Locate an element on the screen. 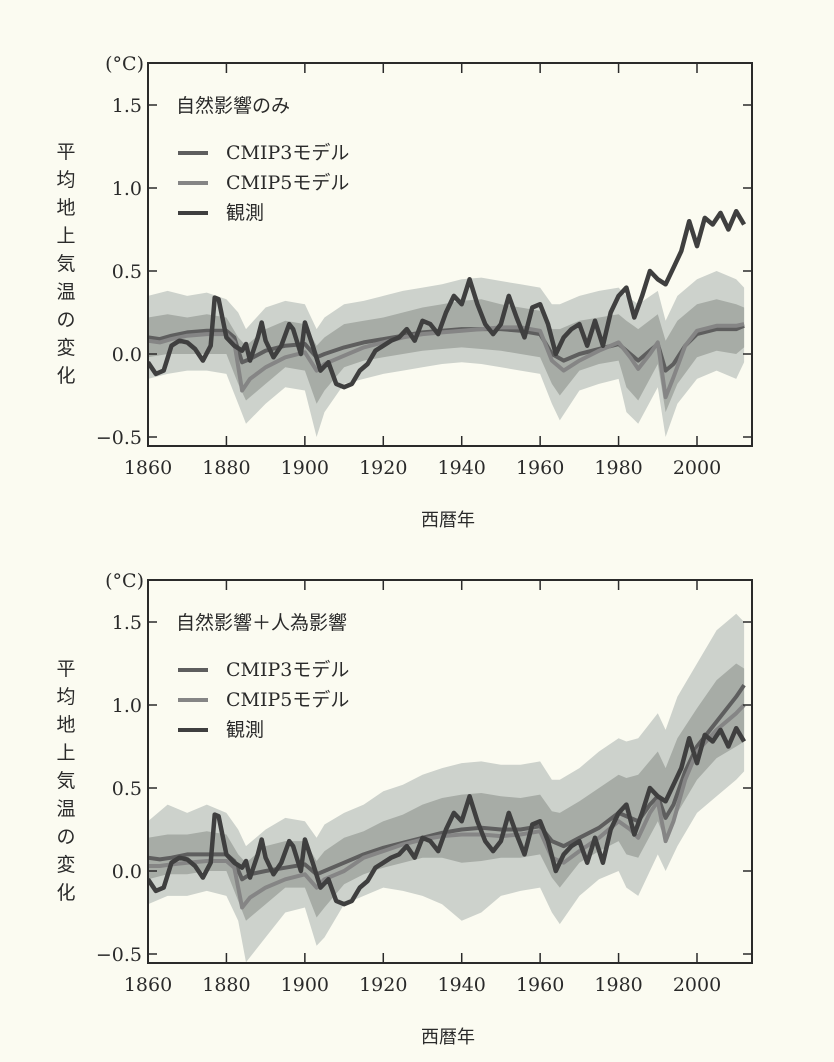 Image resolution: width=834 pixels, height=1062 pixels. panel-title: 自然影響のみ is located at coordinates (233, 106).